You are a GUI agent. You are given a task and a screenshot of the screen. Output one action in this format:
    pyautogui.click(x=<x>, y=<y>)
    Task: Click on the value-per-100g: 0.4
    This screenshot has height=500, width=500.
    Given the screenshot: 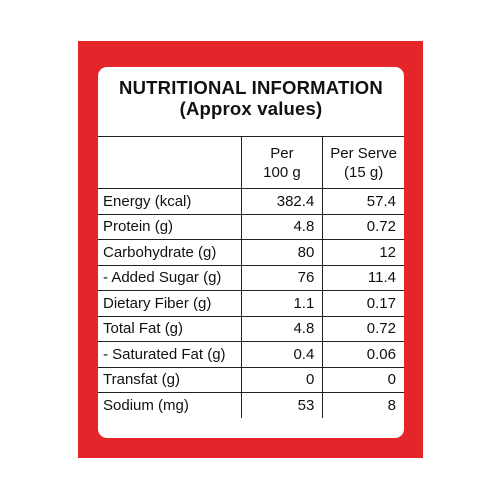 What is the action you would take?
    pyautogui.click(x=282, y=354)
    